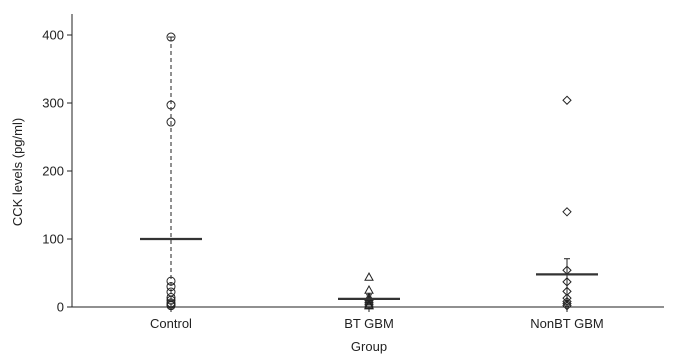  What do you see at coordinates (17, 172) in the screenshot?
I see `y-axis-label: CCK levels (pg/ml)` at bounding box center [17, 172].